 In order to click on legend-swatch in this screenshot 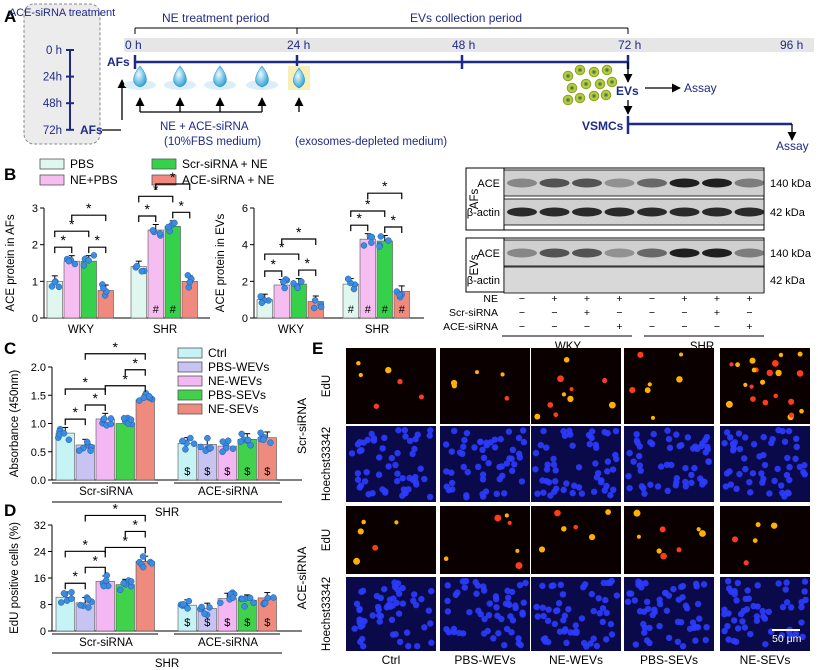, I will do `click(190, 381)`.